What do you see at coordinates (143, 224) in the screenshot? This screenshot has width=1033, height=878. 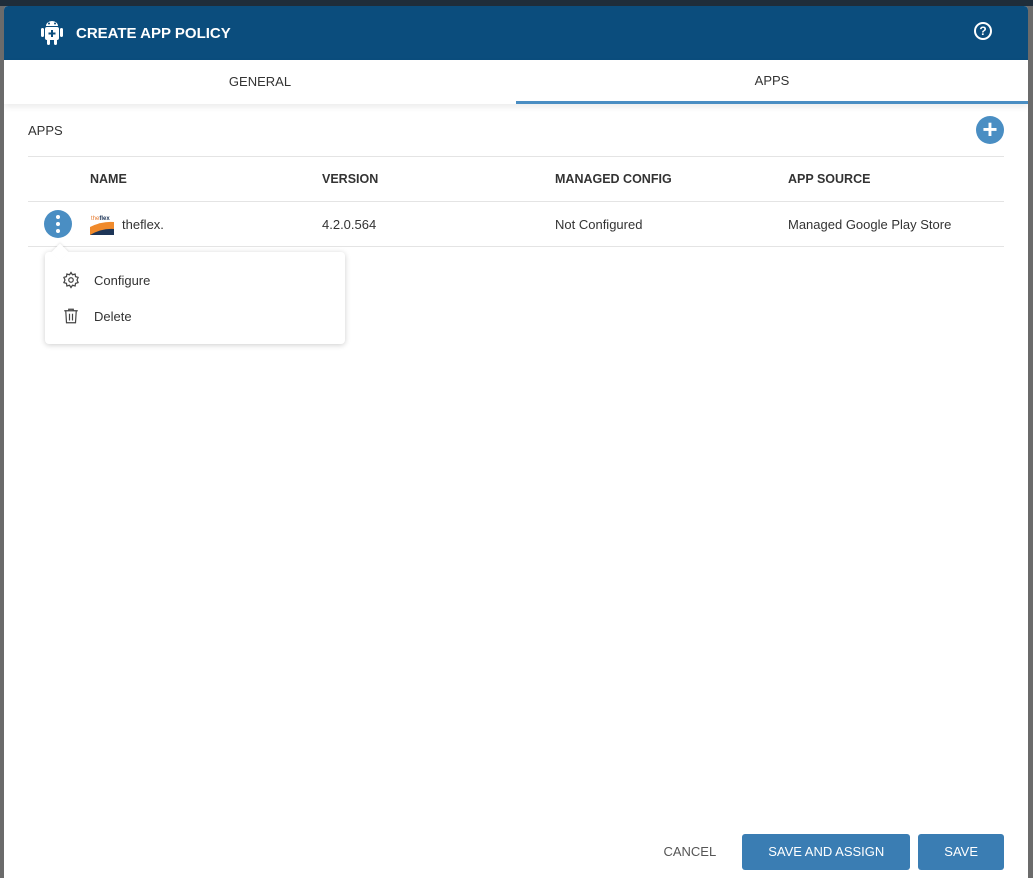 I see `app-name: theflex.` at bounding box center [143, 224].